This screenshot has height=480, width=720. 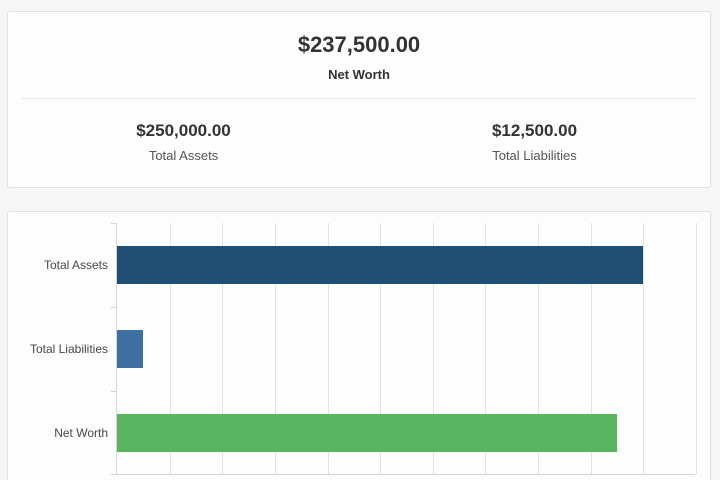 I want to click on category-label-net-worth: Net Worth, so click(x=81, y=433).